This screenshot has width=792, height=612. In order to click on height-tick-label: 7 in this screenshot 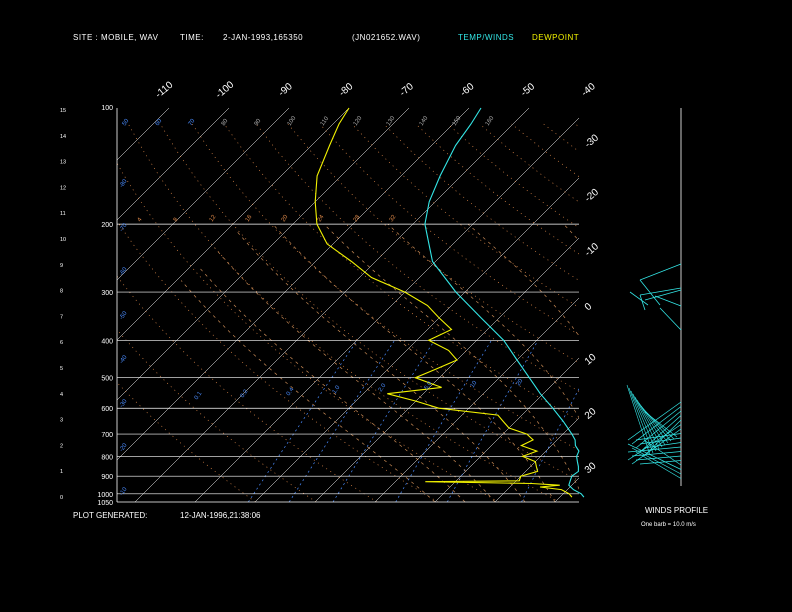, I will do `click(61, 317)`.